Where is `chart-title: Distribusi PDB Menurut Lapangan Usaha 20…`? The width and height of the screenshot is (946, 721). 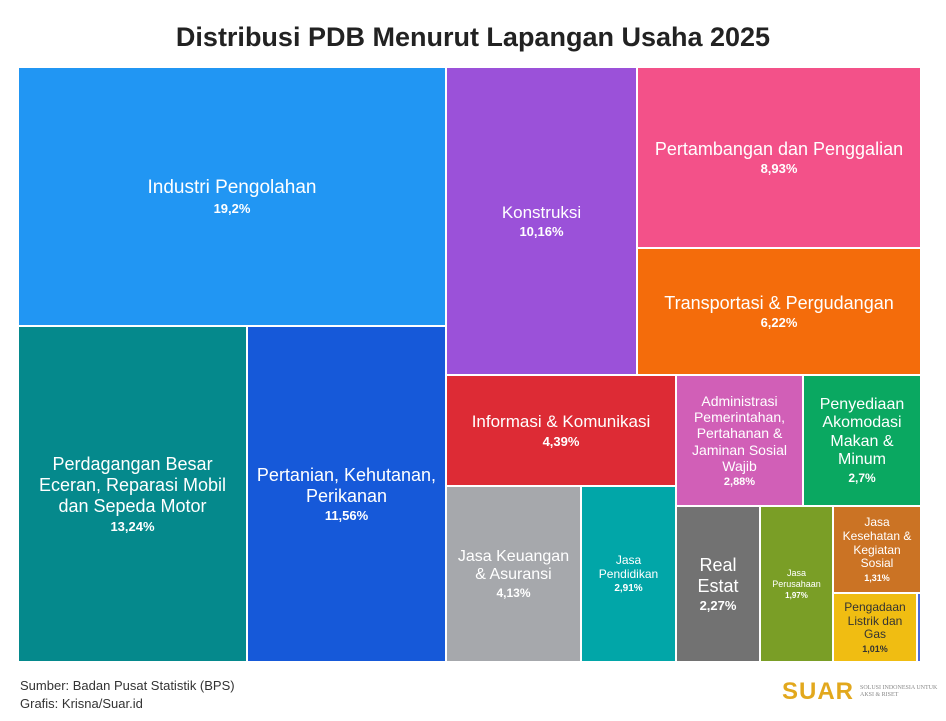 chart-title: Distribusi PDB Menurut Lapangan Usaha 20… is located at coordinates (473, 37).